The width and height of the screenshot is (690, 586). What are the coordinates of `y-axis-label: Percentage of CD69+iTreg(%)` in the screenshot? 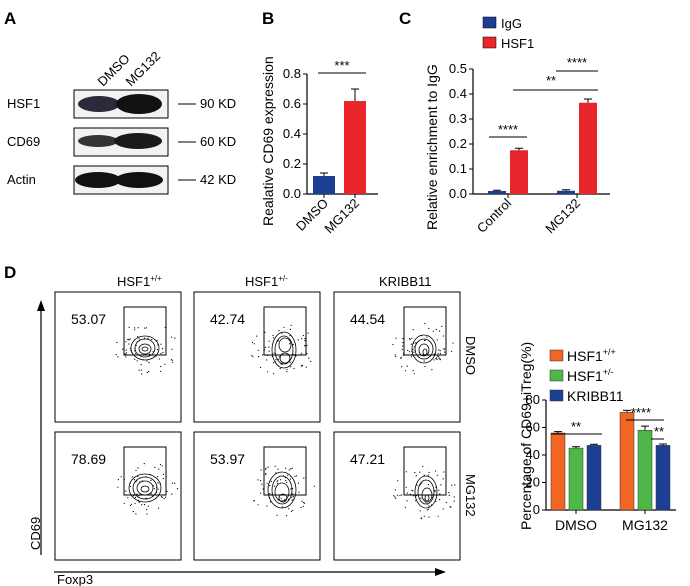 It's located at (526, 436).